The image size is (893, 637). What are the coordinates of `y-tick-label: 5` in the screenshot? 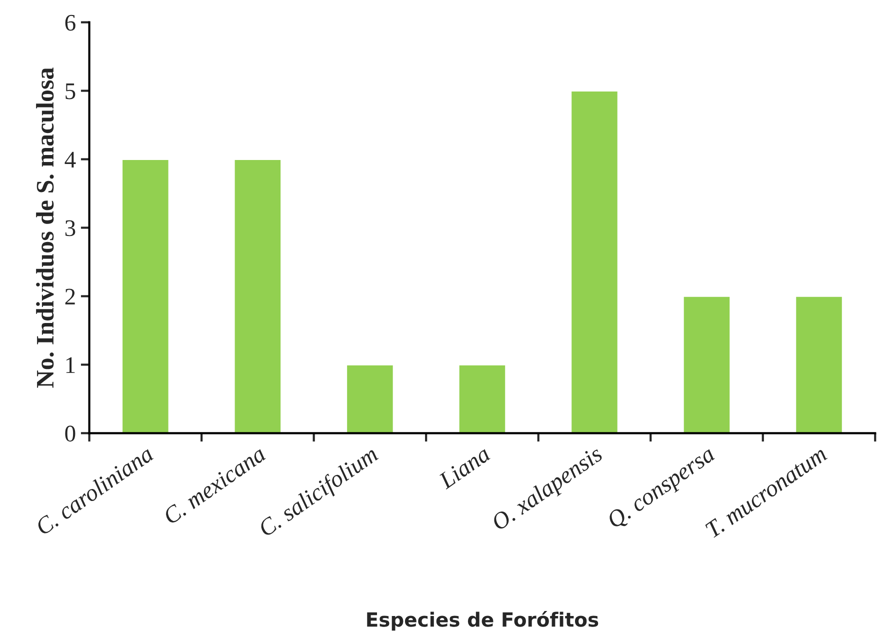 It's located at (71, 92).